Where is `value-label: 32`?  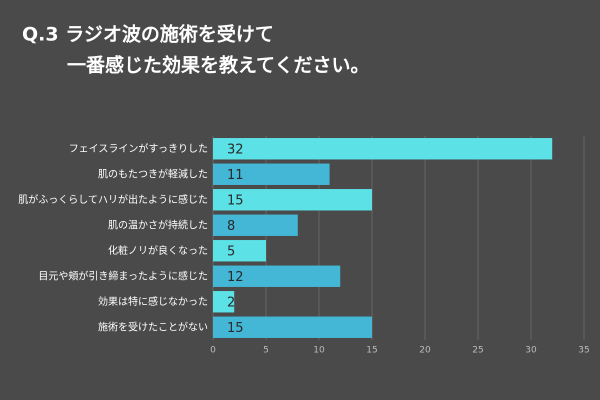
value-label: 32 is located at coordinates (235, 149).